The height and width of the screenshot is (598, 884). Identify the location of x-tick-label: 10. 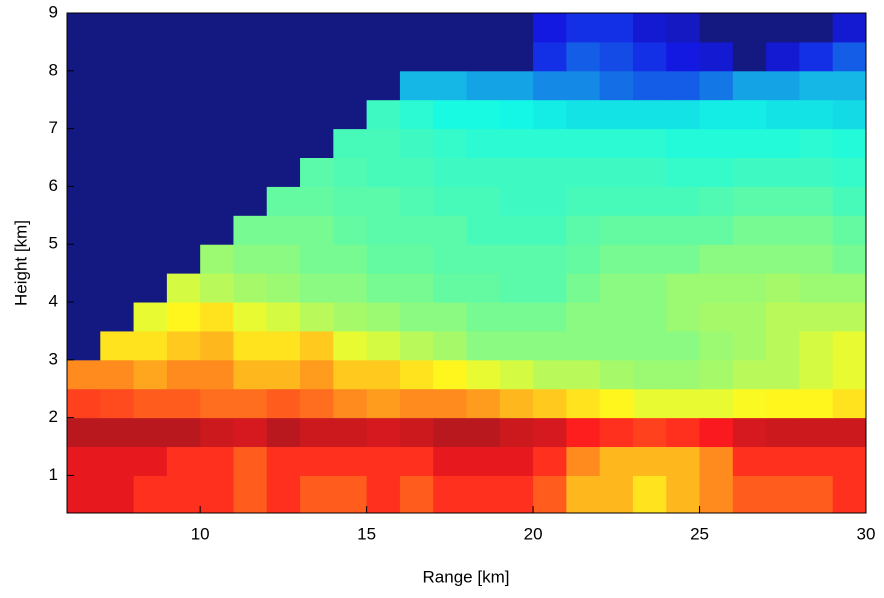
(200, 533).